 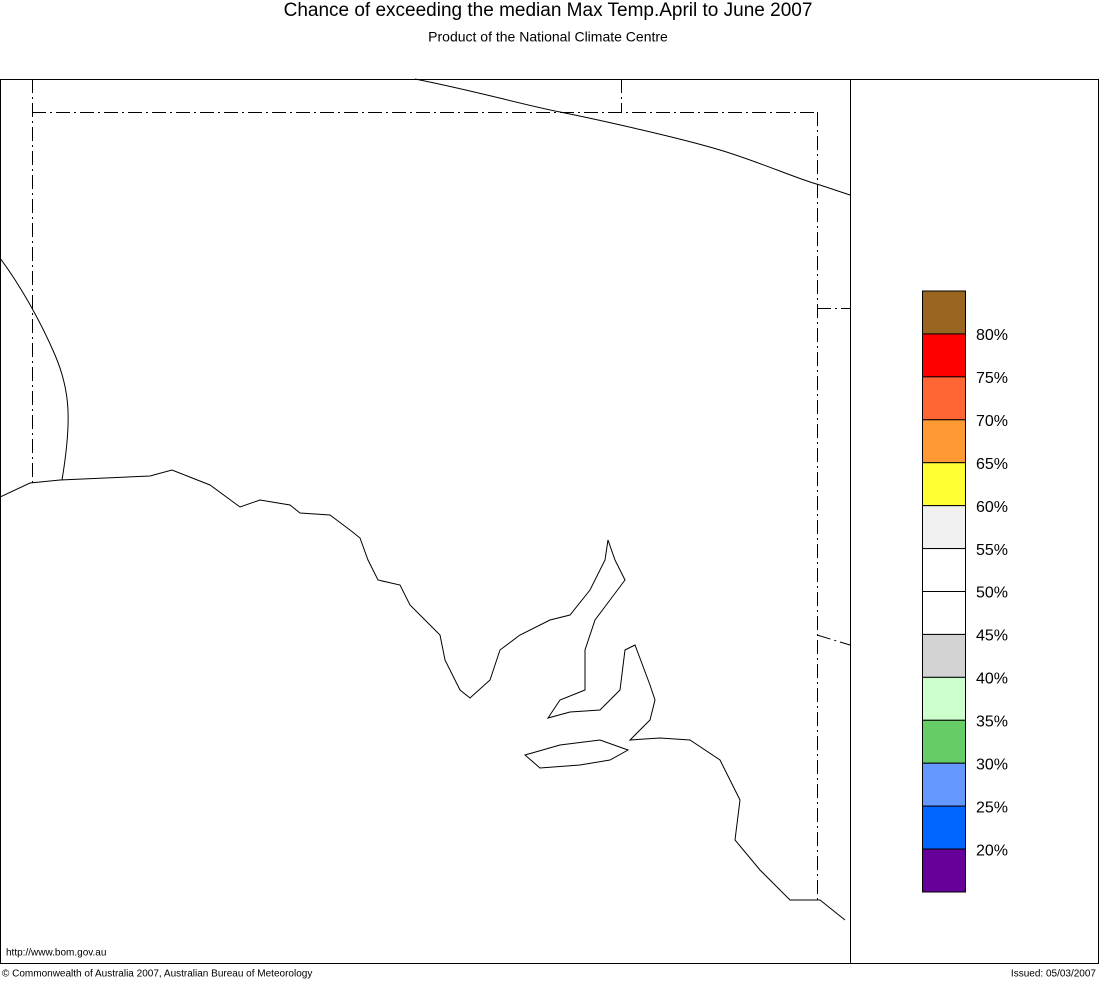 What do you see at coordinates (833, 640) in the screenshot?
I see `state-border` at bounding box center [833, 640].